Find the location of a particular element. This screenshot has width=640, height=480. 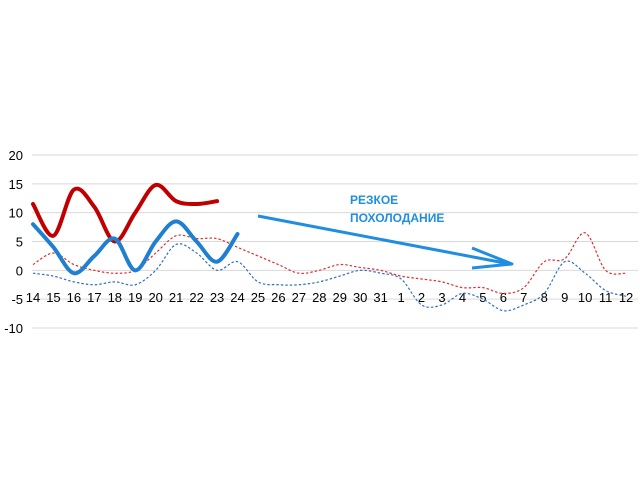

x-tick-label: 18 is located at coordinates (115, 297).